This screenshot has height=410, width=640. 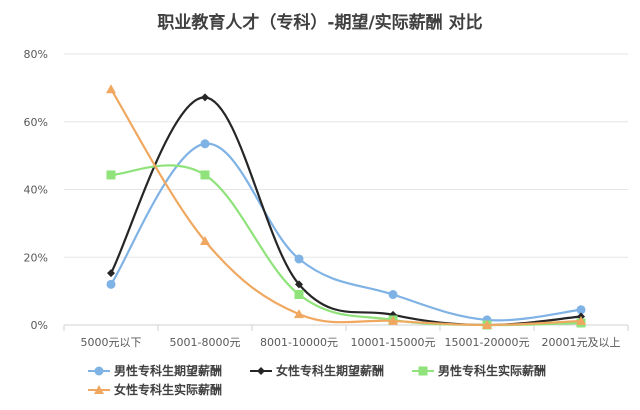 What do you see at coordinates (99, 389) in the screenshot?
I see `legend-triangle-icon` at bounding box center [99, 389].